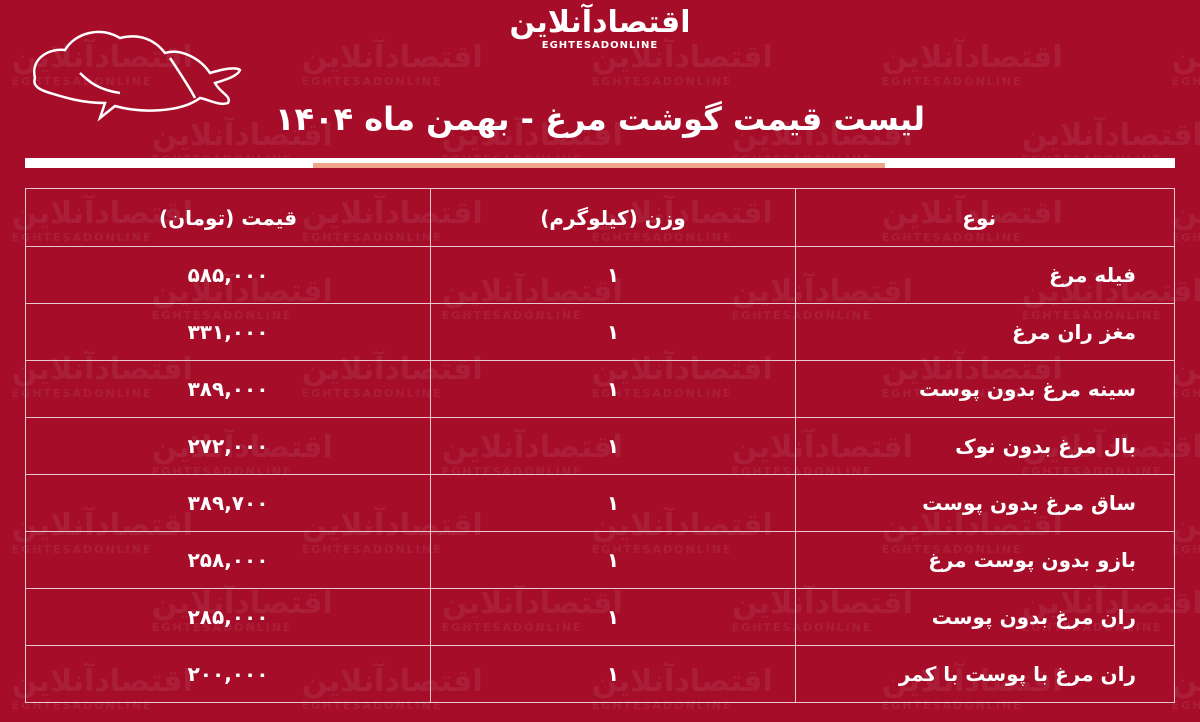 The image size is (1200, 722). I want to click on chicken-icon, so click(137, 76).